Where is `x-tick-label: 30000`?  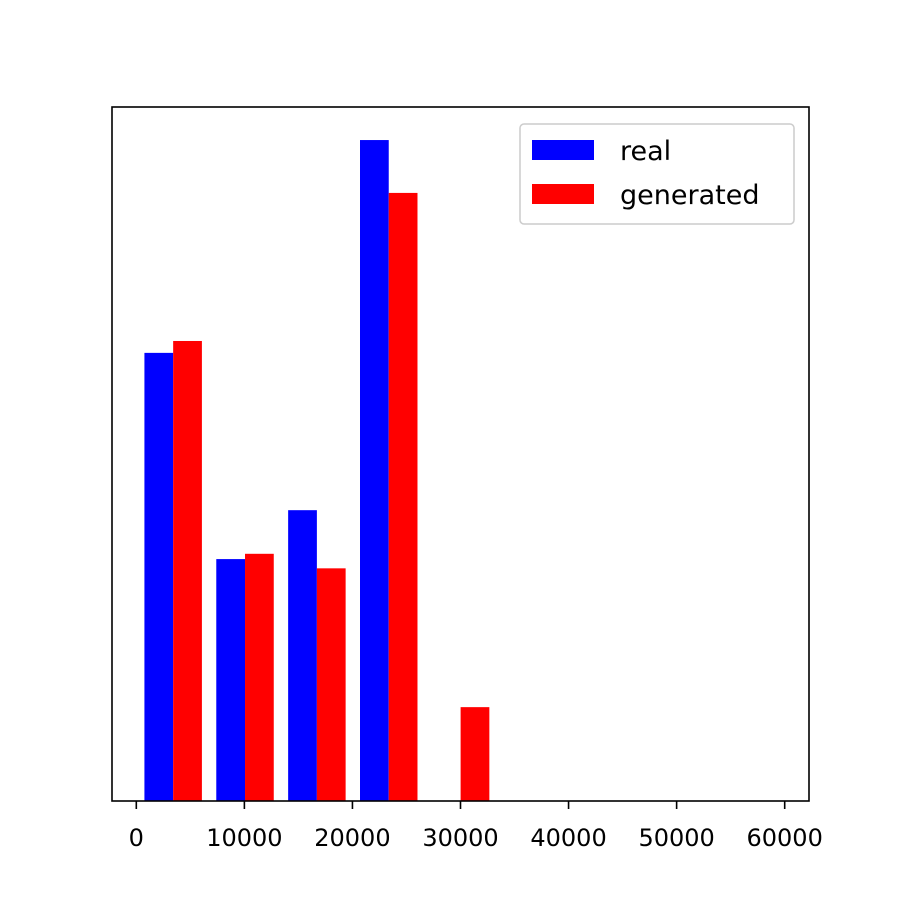 x-tick-label: 30000 is located at coordinates (460, 838).